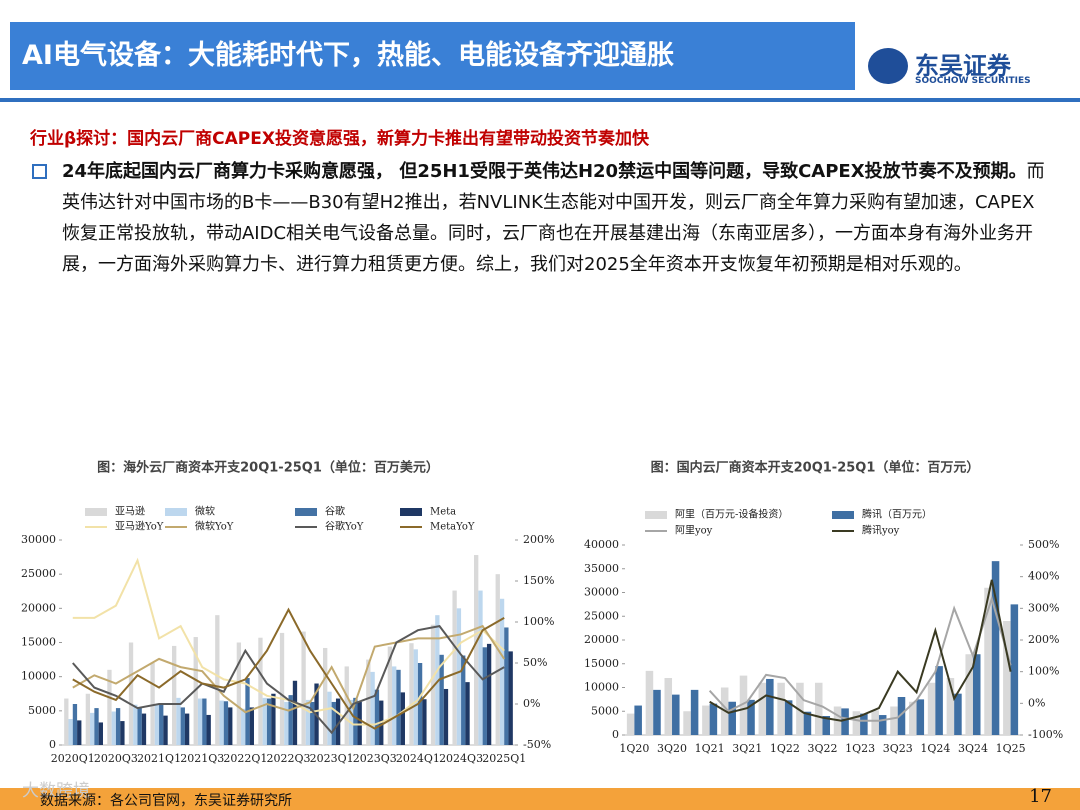 The width and height of the screenshot is (1080, 810). Describe the element at coordinates (822, 748) in the screenshot. I see `x-tick-label: 3Q22` at that location.